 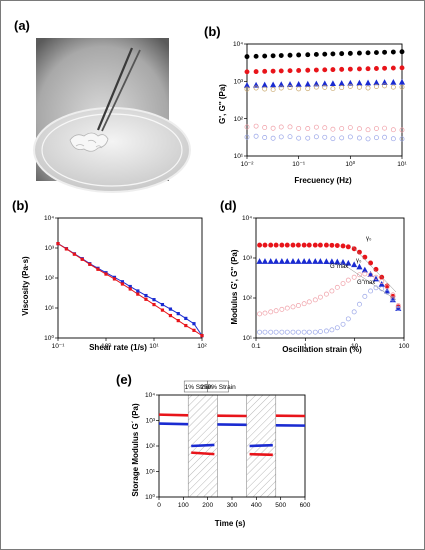 I want to click on panel-b-top-label: (b), so click(x=212, y=31).